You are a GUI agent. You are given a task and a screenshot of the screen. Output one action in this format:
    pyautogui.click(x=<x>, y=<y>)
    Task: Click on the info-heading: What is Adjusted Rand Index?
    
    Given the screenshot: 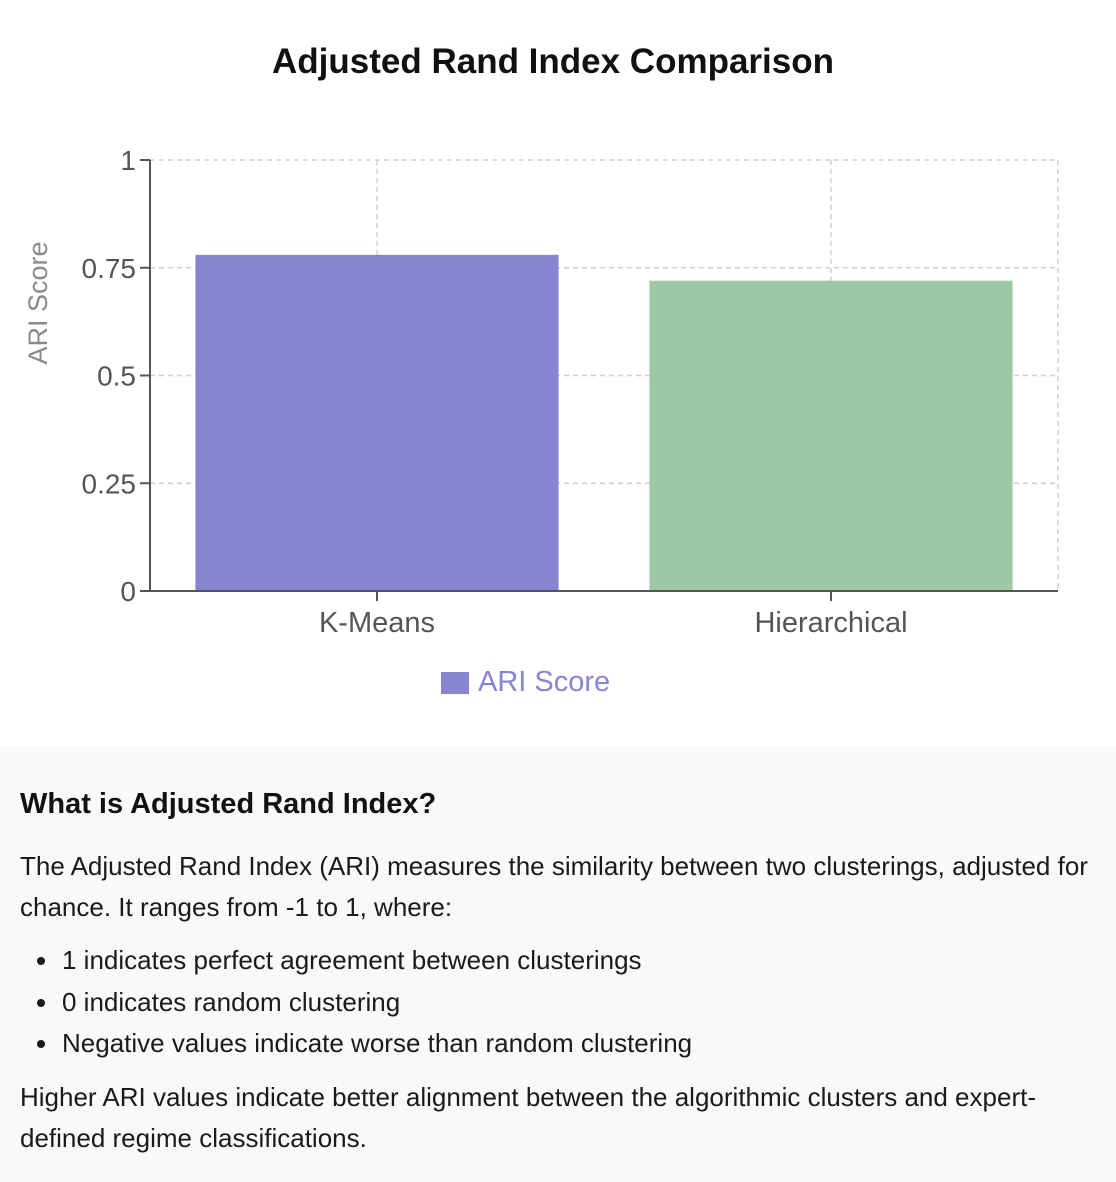 What is the action you would take?
    pyautogui.click(x=228, y=804)
    